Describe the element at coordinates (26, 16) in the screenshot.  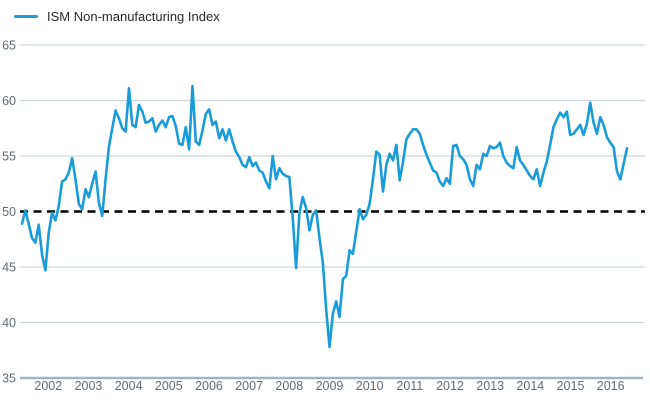
I see `legend-line-swatch` at that location.